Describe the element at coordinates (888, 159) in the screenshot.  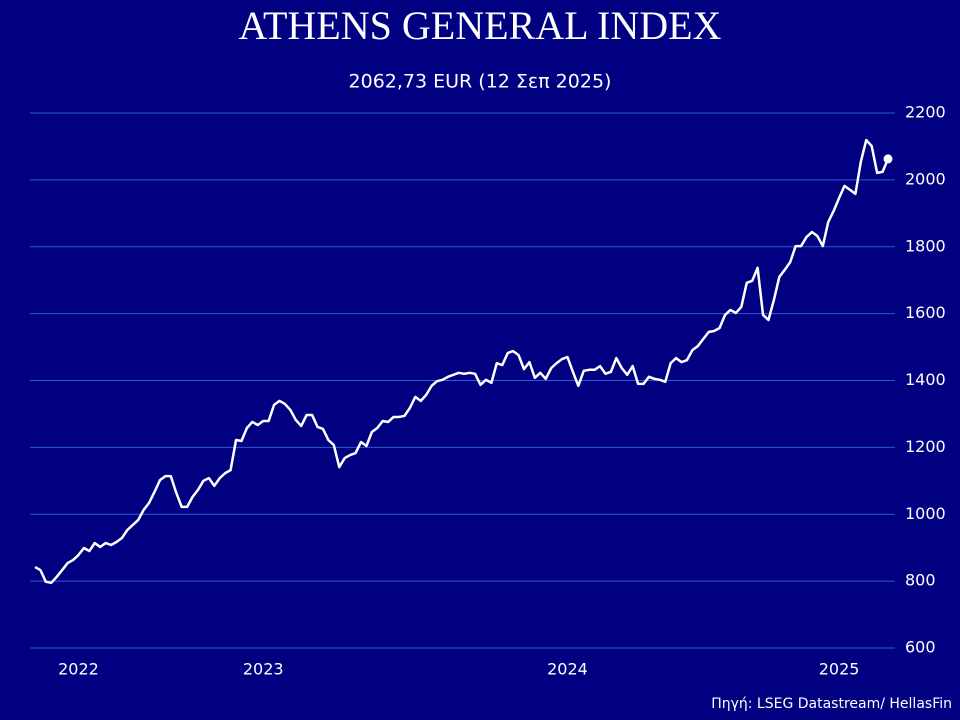
I see `last-point-marker` at that location.